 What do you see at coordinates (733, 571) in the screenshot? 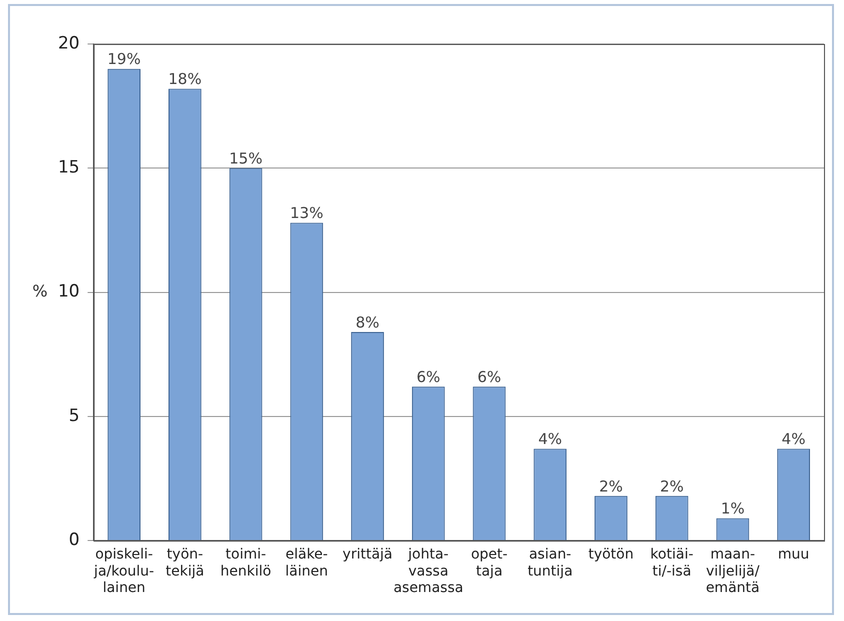
I see `x-tick-label: maan- viljelijä/ emäntä` at bounding box center [733, 571].